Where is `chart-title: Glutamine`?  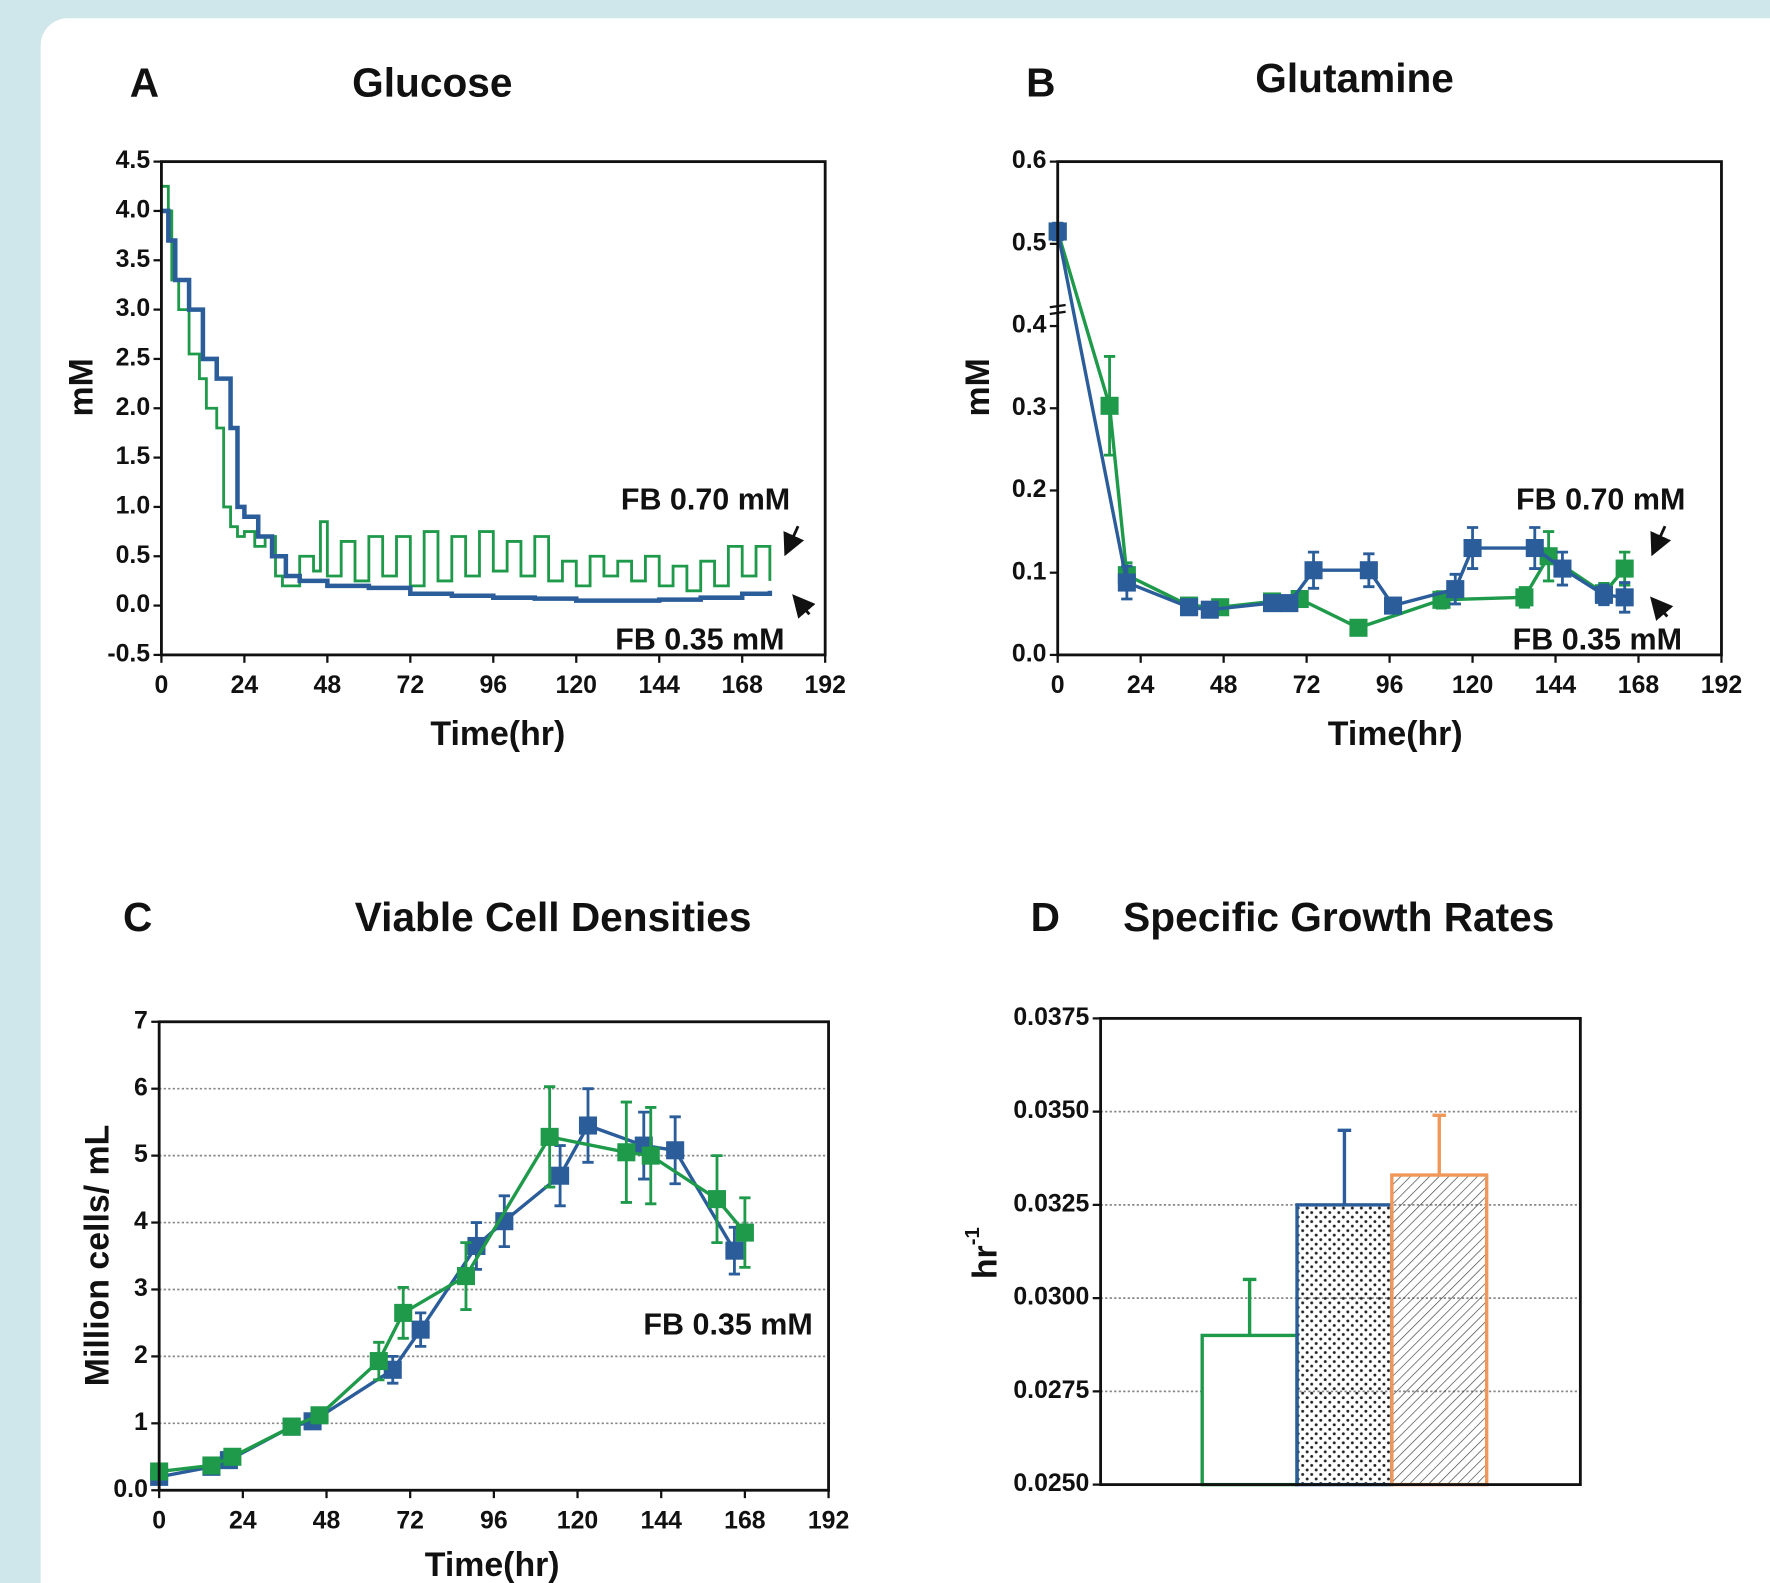
chart-title: Glutamine is located at coordinates (1354, 78).